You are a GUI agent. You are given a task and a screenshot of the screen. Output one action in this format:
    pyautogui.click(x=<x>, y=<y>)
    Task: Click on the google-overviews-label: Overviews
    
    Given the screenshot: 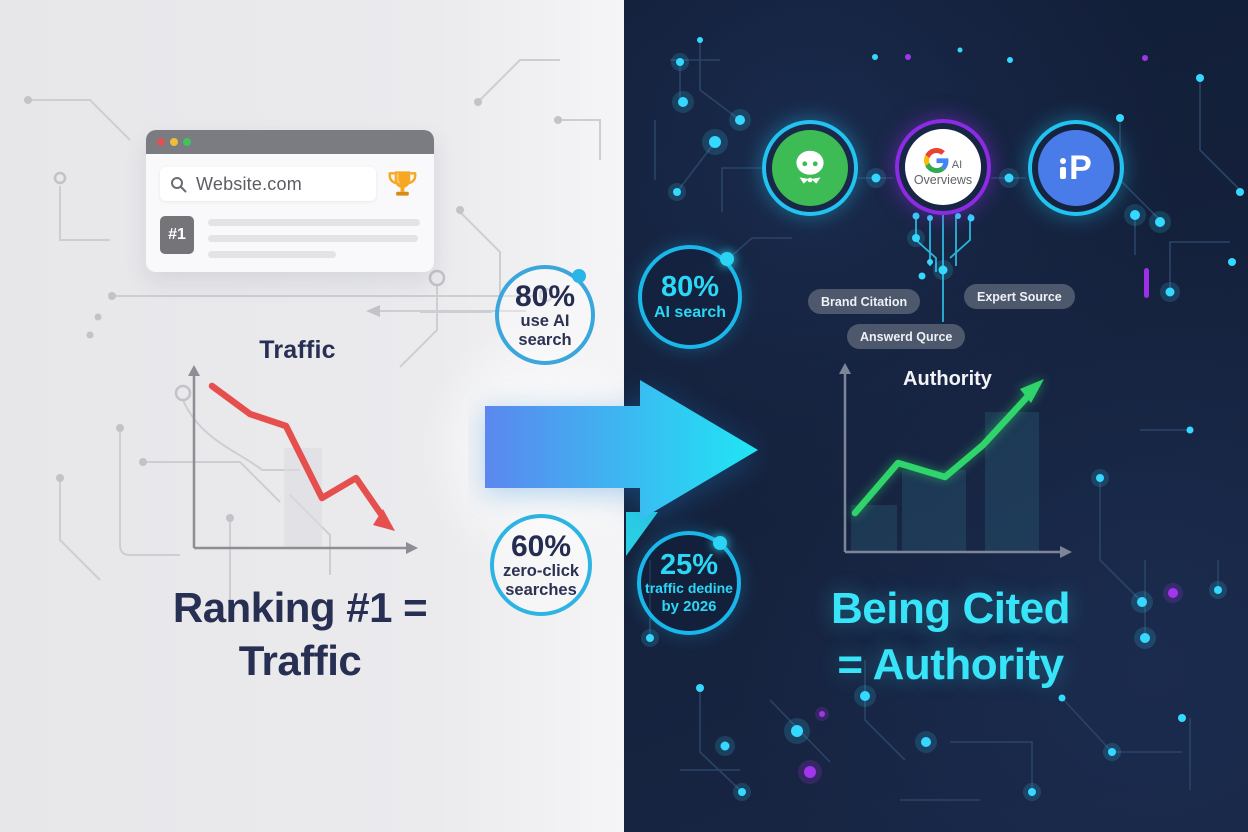 What is the action you would take?
    pyautogui.click(x=943, y=179)
    